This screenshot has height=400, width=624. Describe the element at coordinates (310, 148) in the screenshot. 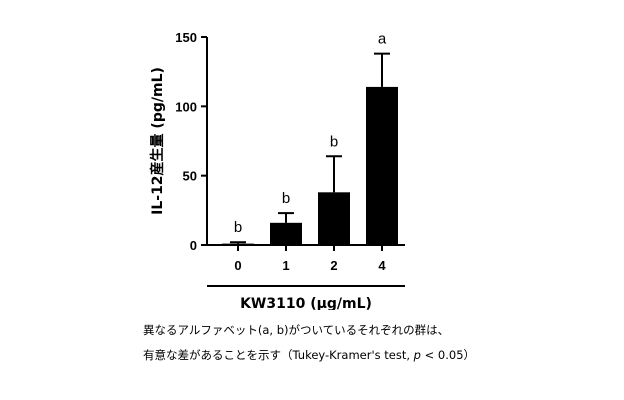

I see `bars` at that location.